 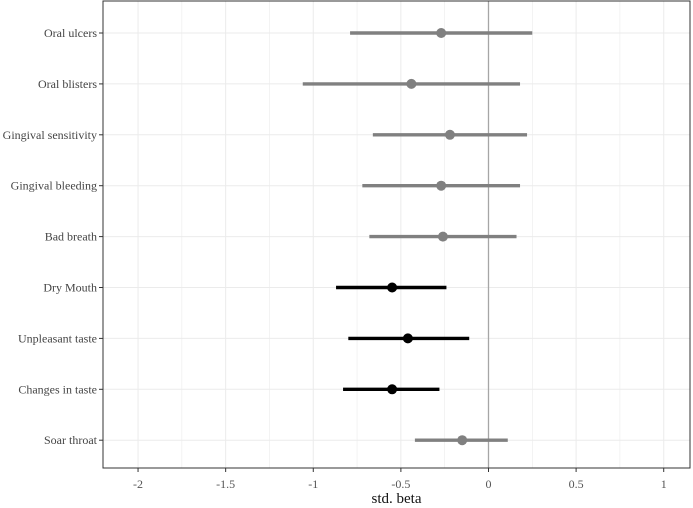 I want to click on x-tick-label: 0.5, so click(x=576, y=484).